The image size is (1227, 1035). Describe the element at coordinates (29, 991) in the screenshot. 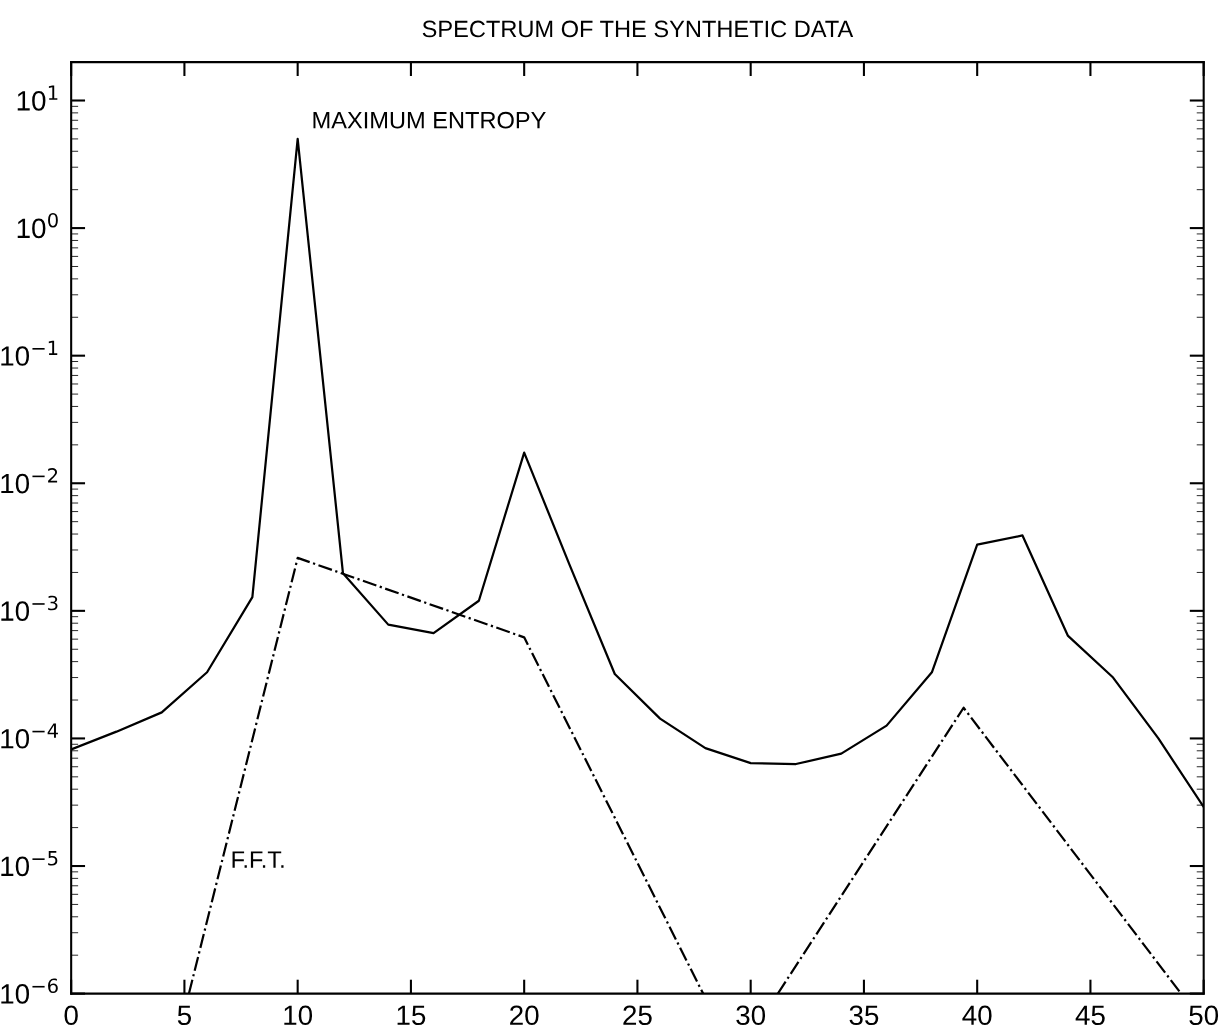

I see `y-tick-label: 10$^{−6}$` at that location.